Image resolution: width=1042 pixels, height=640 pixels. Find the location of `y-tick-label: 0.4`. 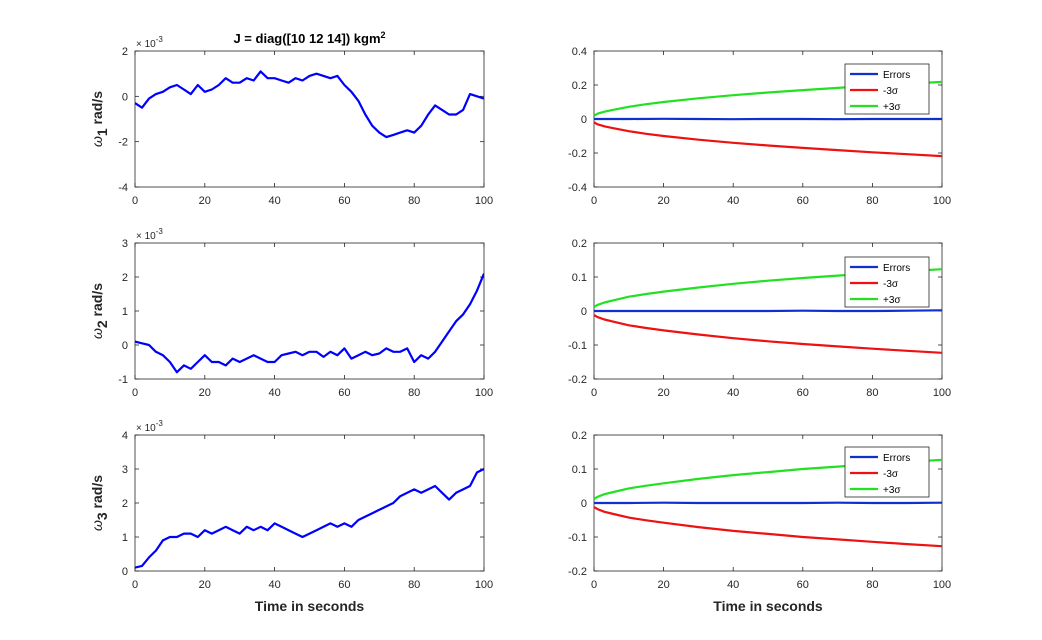

y-tick-label: 0.4 is located at coordinates (579, 52).